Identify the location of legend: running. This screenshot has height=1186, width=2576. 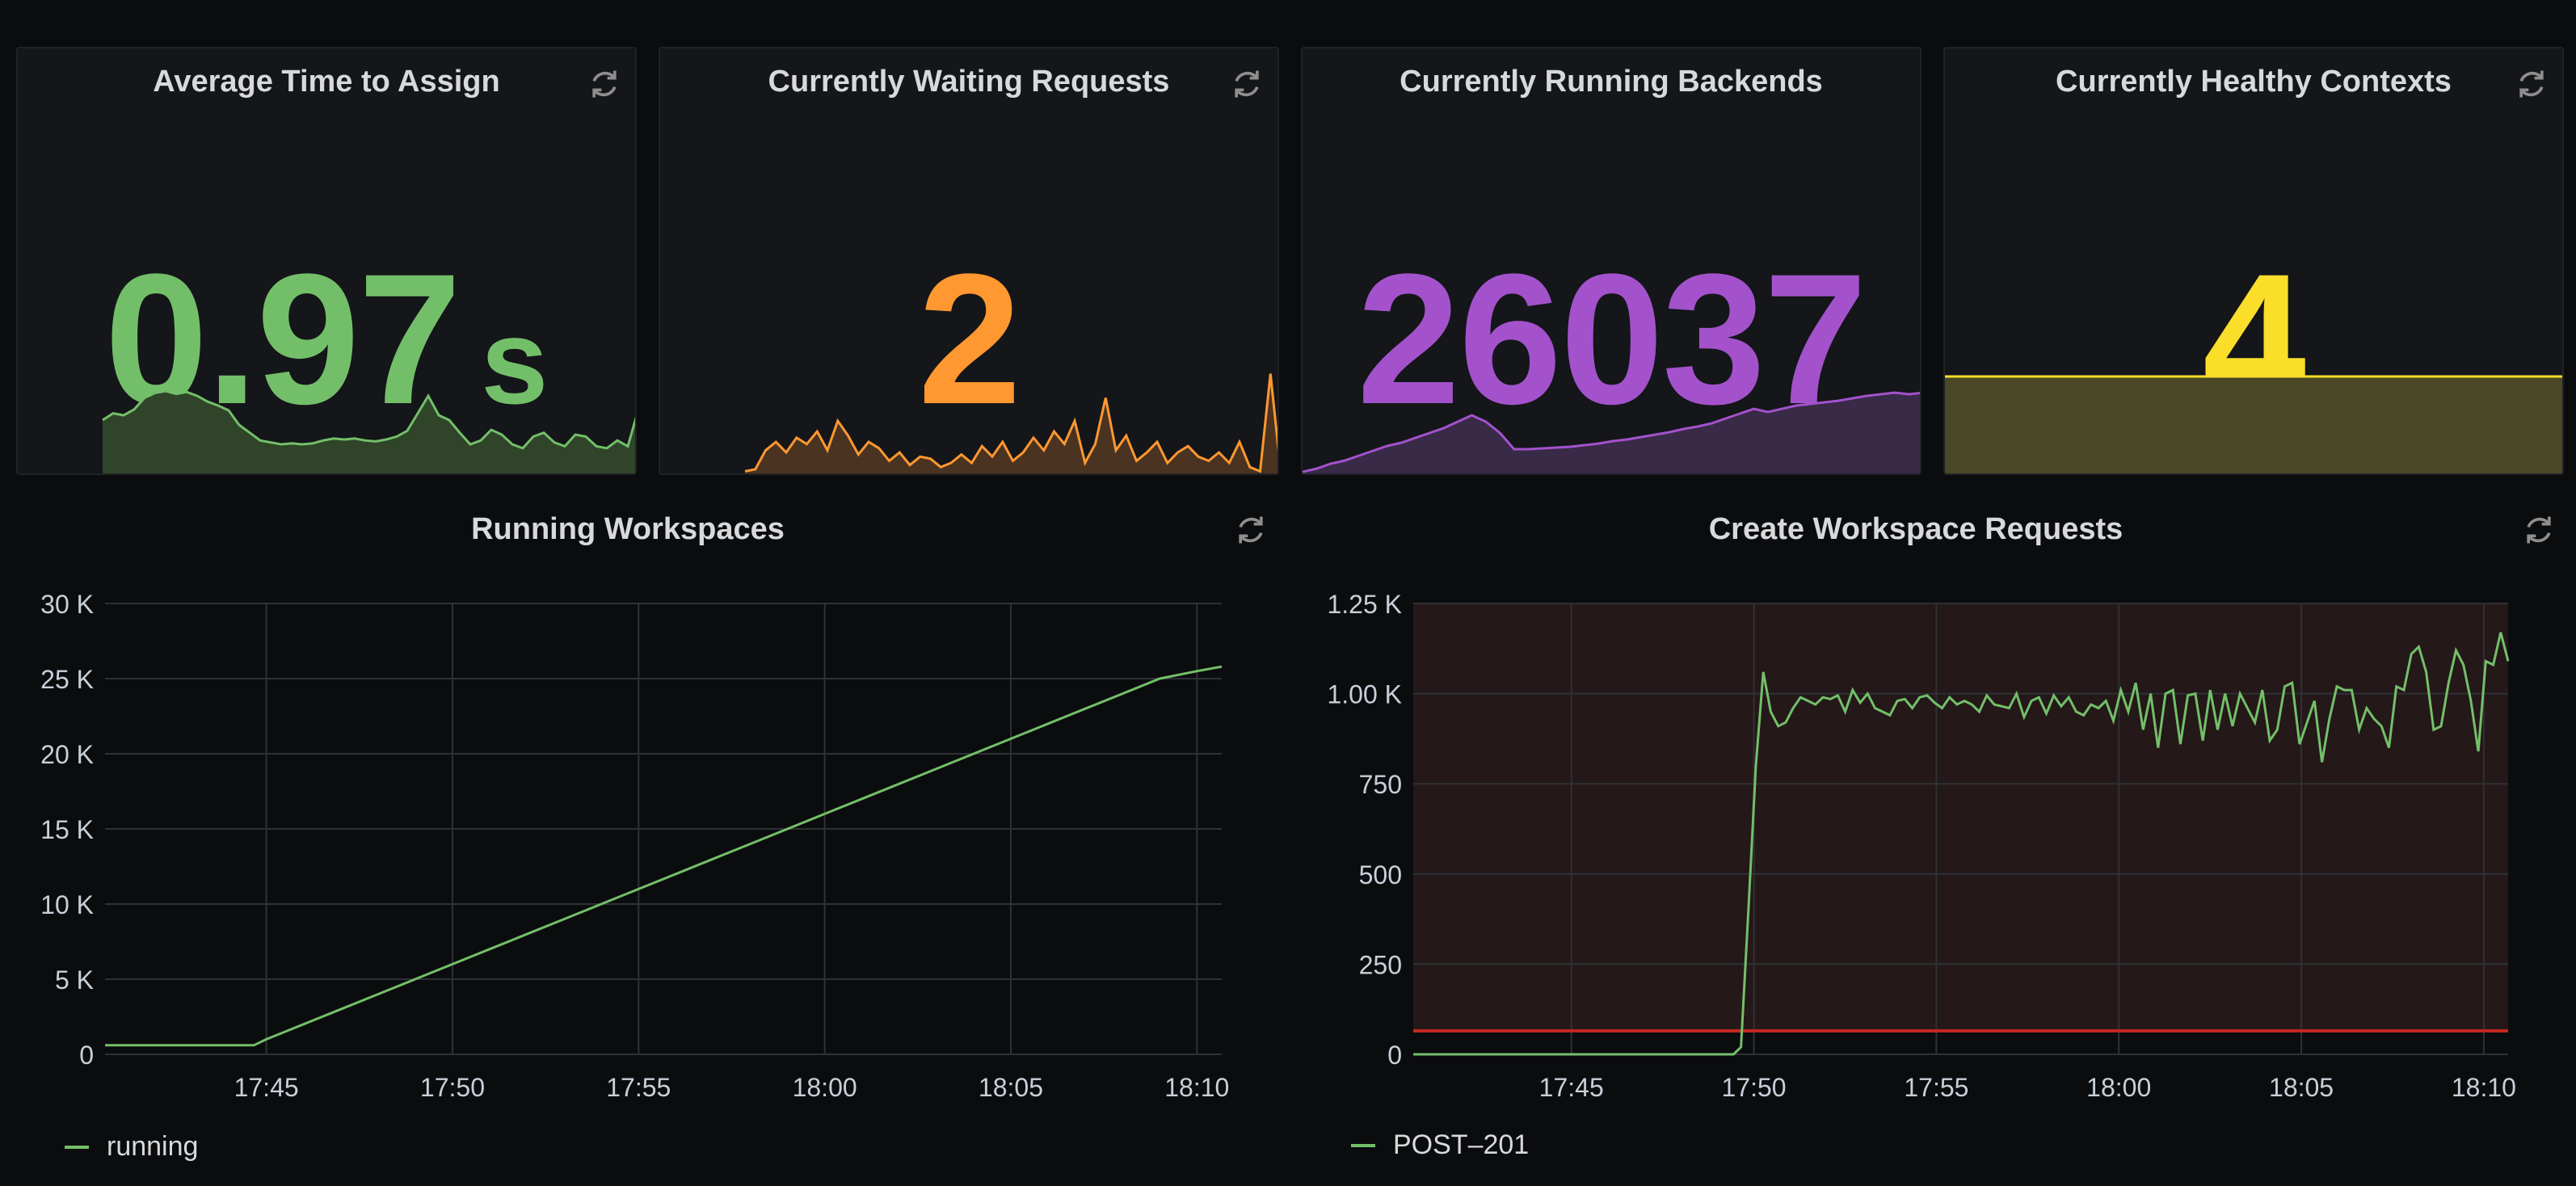
(131, 1147).